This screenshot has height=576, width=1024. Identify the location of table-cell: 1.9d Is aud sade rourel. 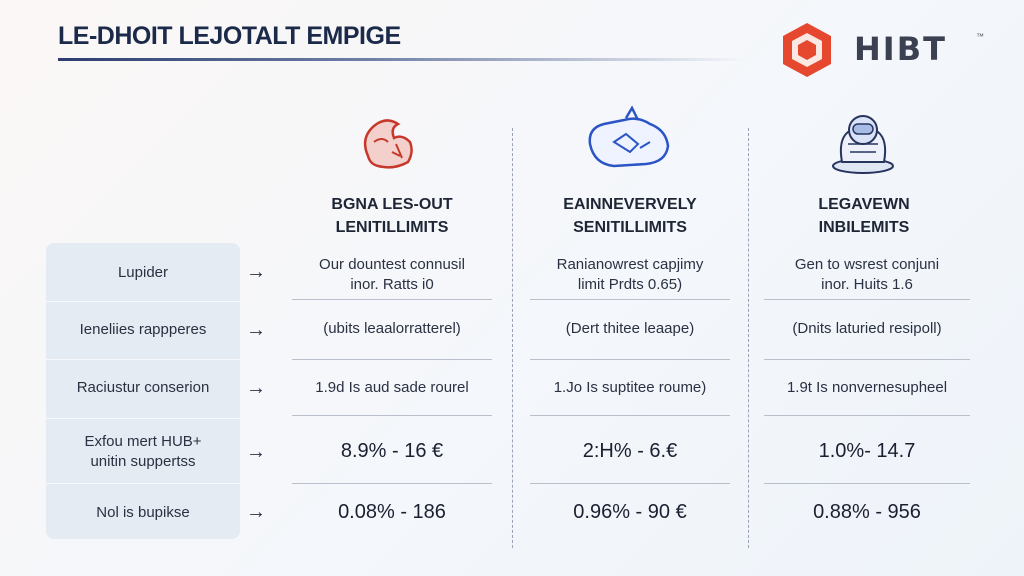
(392, 387).